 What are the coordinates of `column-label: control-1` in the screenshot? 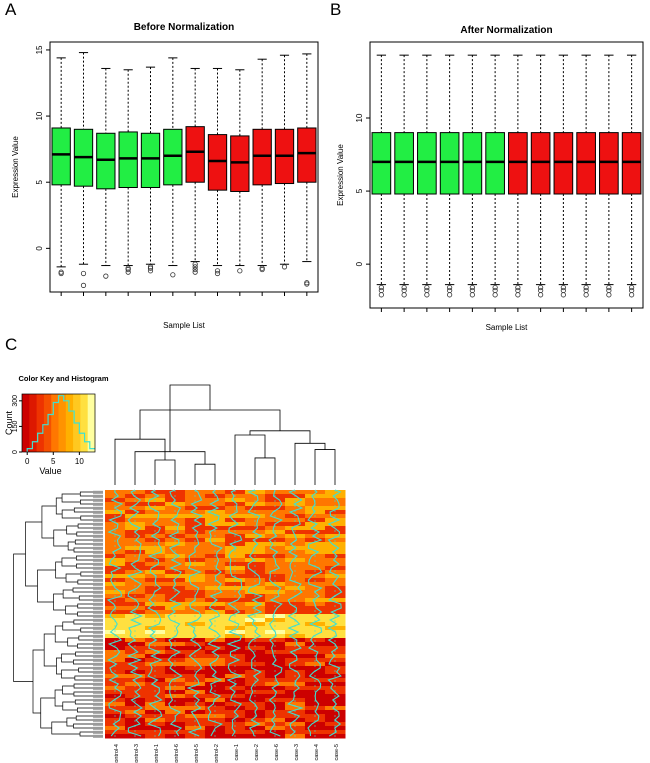 It's located at (157, 753).